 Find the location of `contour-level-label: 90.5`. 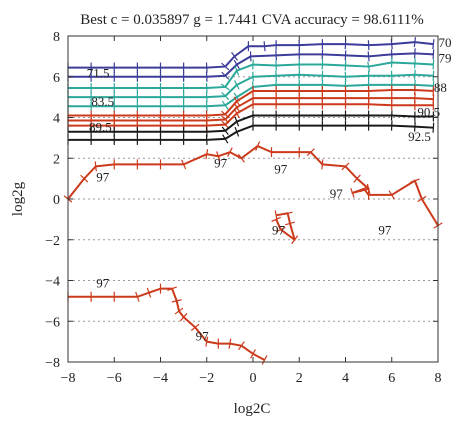

contour-level-label: 90.5 is located at coordinates (428, 111).